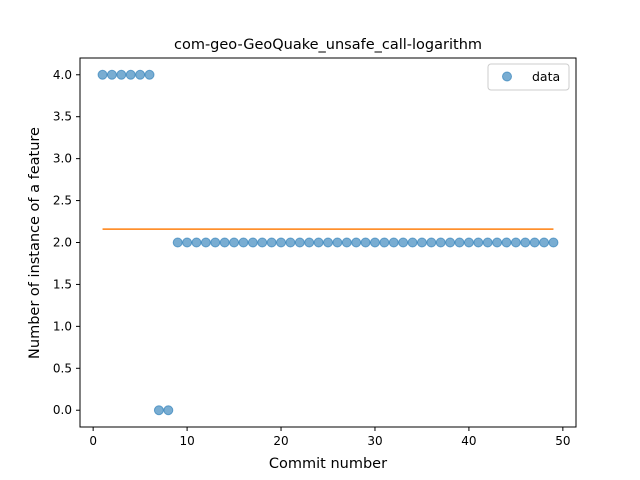 The height and width of the screenshot is (480, 640). I want to click on x-tick-label: 50, so click(562, 441).